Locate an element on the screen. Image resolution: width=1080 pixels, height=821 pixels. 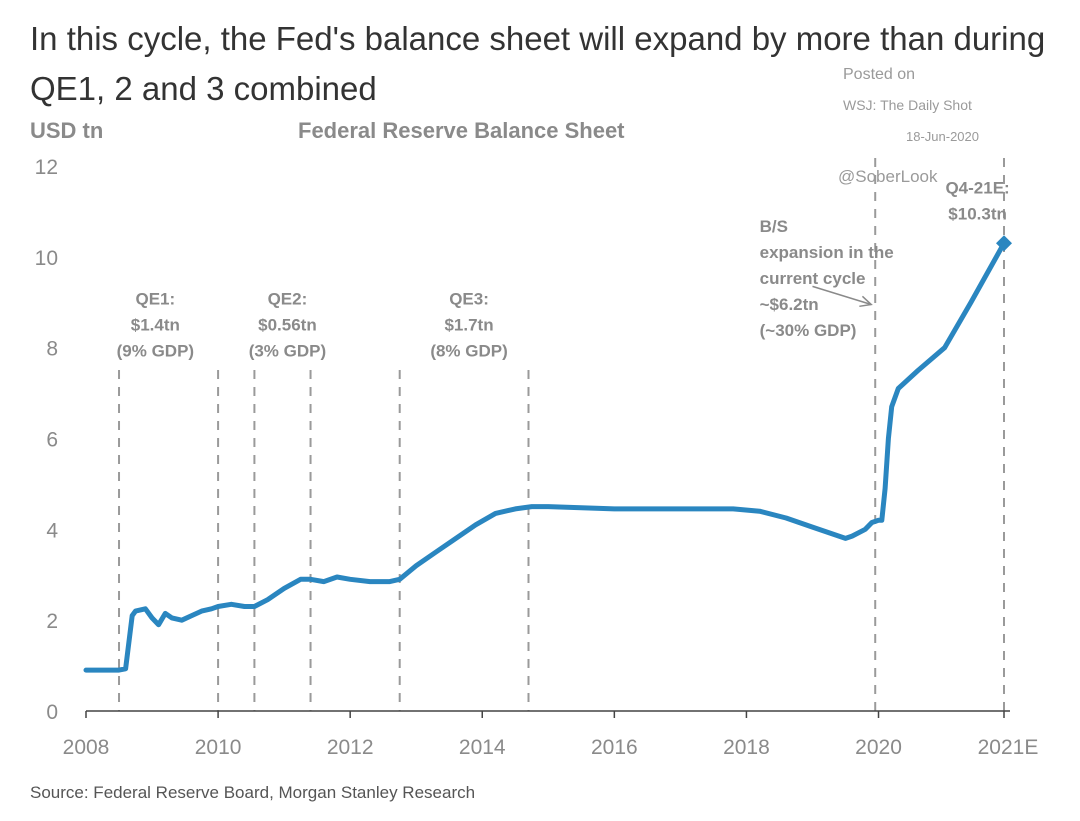
annotation-line: (~30% GDP) is located at coordinates (808, 330).